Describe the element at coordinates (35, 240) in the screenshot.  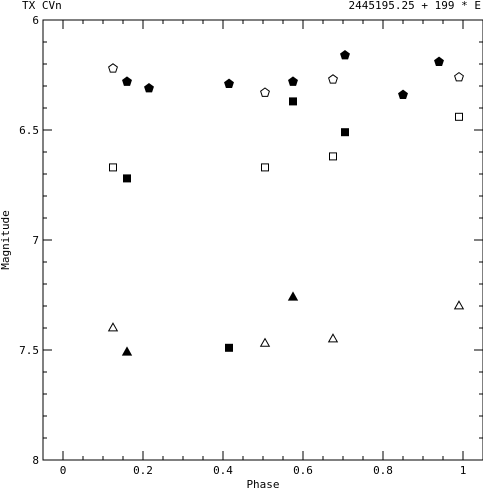
I see `y-tick-label: 7` at that location.